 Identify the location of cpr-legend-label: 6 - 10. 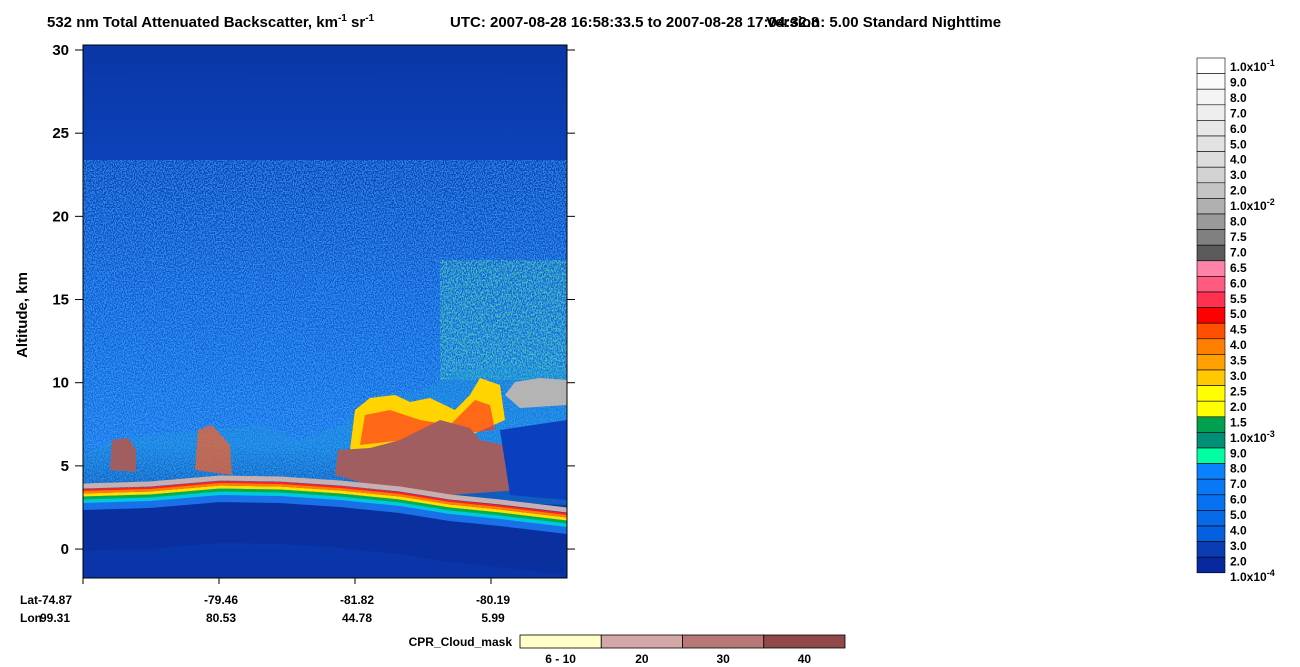
(560, 659).